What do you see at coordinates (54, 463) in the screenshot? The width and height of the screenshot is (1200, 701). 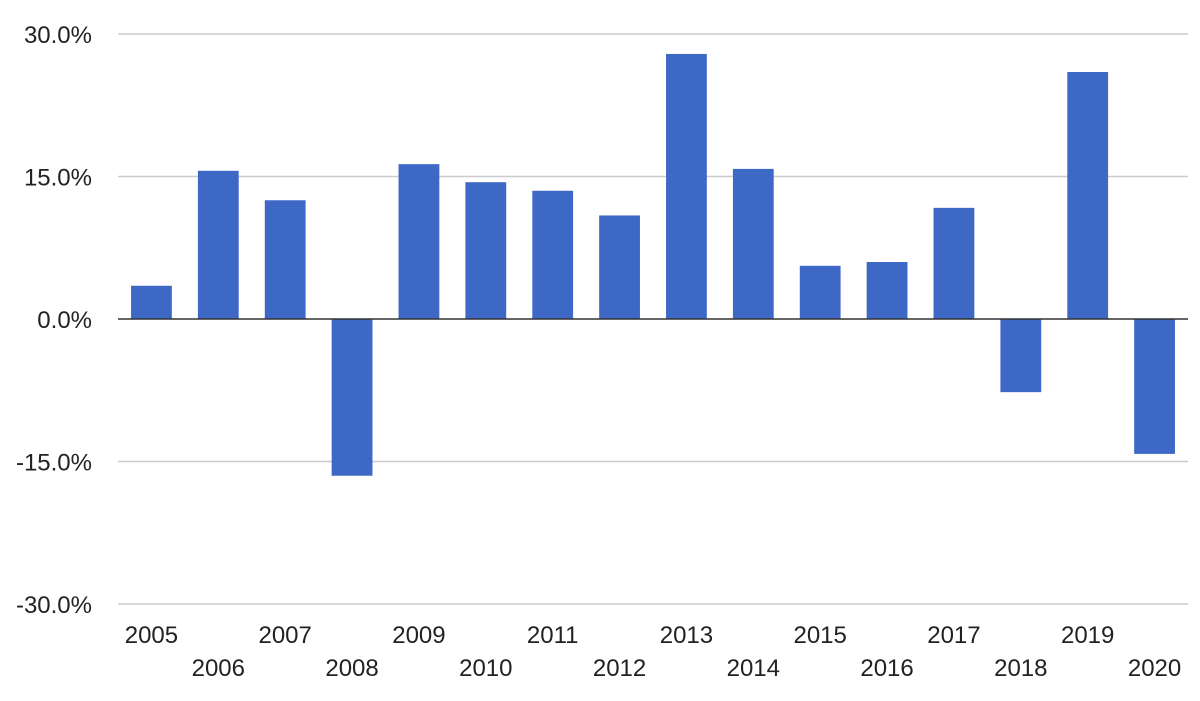 I see `y-tick-label: -15.0%` at bounding box center [54, 463].